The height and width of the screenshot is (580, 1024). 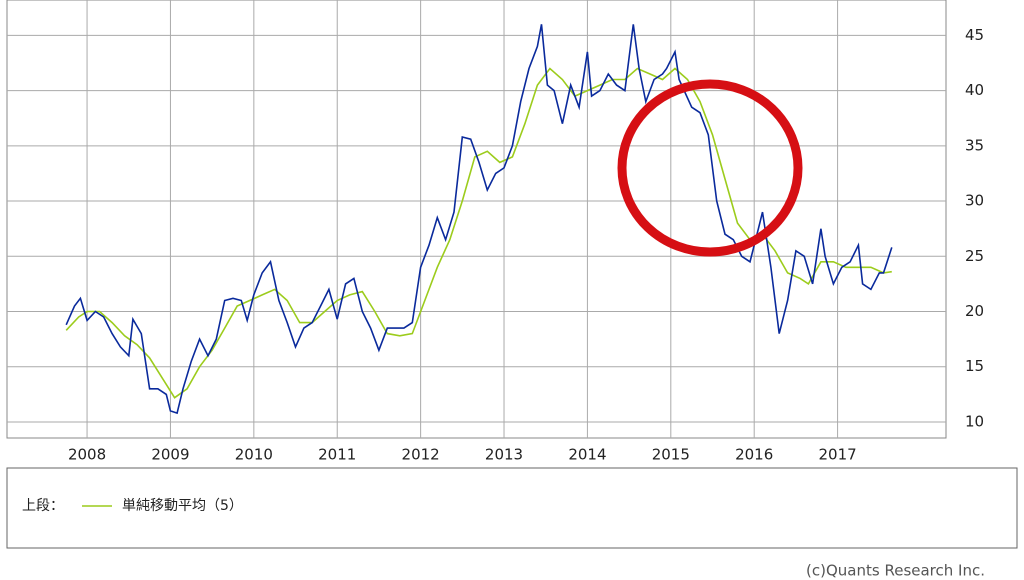 What do you see at coordinates (710, 168) in the screenshot?
I see `highlight-circle` at bounding box center [710, 168].